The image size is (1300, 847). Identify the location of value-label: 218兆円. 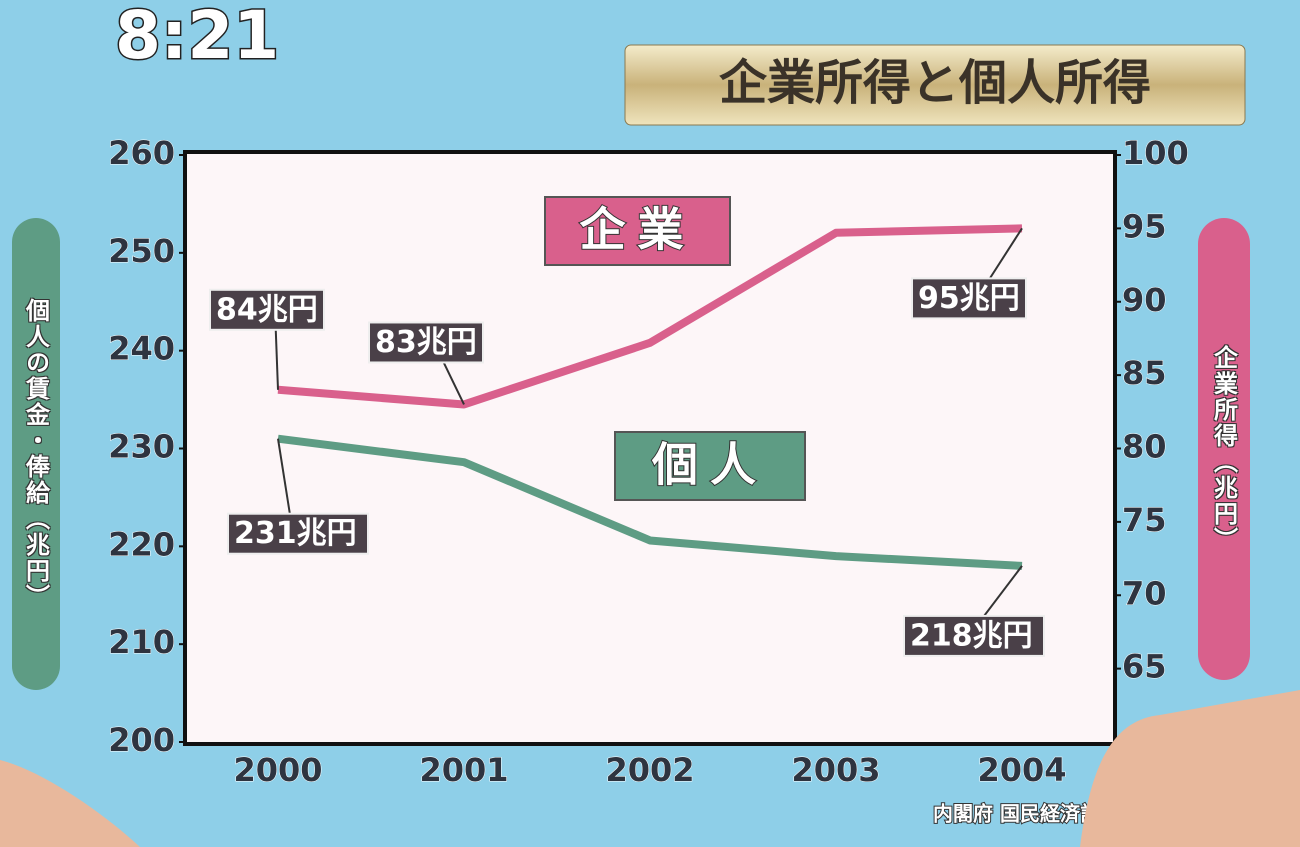
(971, 635).